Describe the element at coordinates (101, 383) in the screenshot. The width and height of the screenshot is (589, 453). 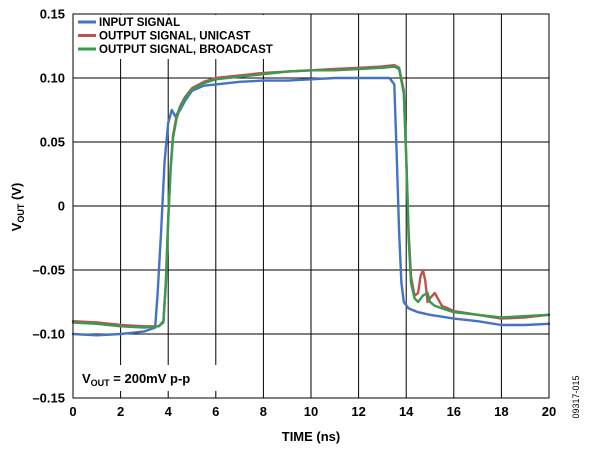
I see `annotation-sub: OUT` at that location.